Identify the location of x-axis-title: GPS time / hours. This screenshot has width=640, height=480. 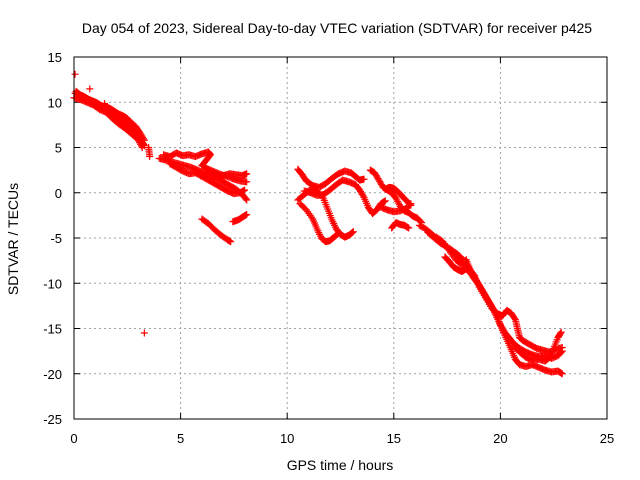
(340, 465).